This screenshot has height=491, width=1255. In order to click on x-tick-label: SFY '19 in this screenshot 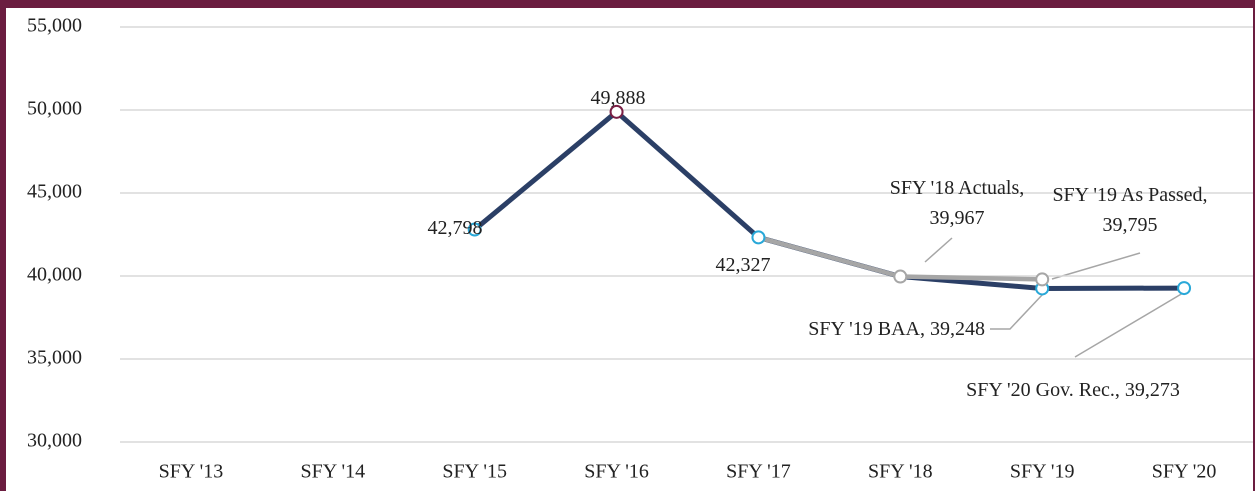, I will do `click(1042, 472)`.